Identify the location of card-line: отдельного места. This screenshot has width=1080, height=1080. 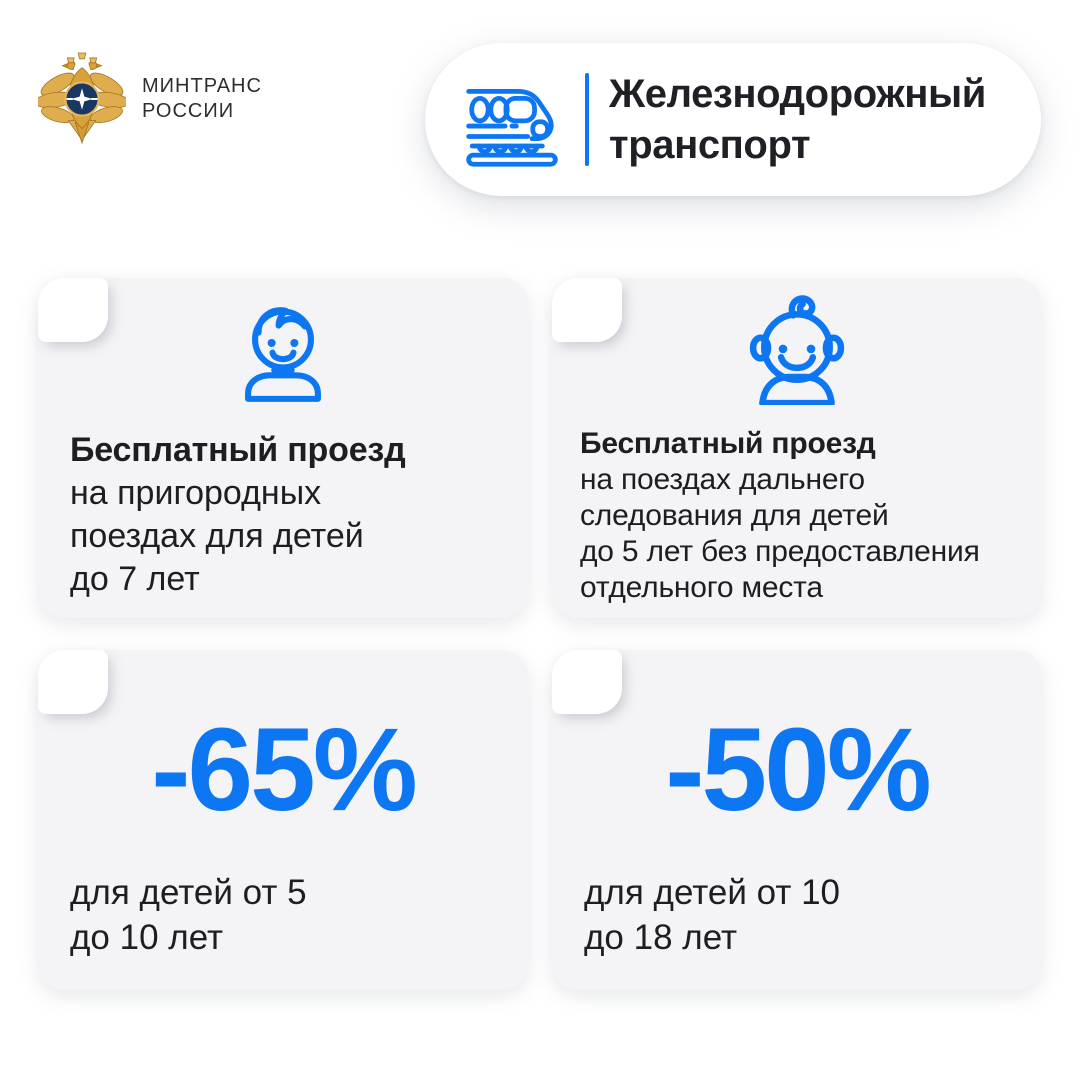
(701, 587).